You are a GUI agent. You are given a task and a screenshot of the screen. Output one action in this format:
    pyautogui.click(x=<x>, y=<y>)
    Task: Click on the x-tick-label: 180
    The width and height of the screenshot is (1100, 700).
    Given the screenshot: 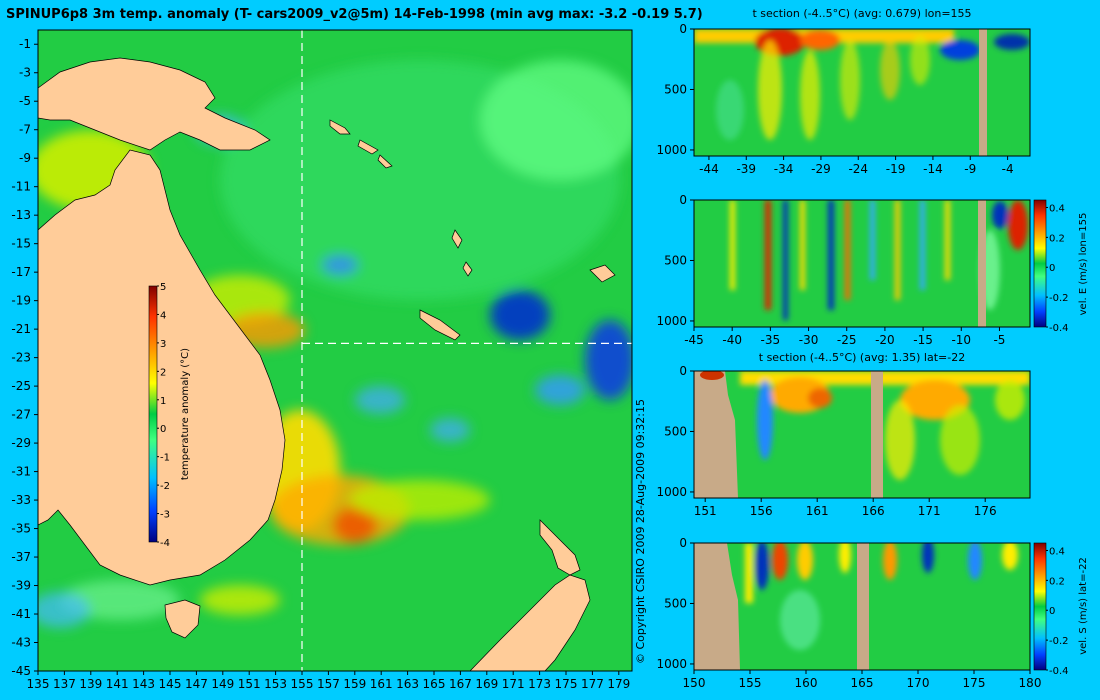 What is the action you would take?
    pyautogui.click(x=1030, y=683)
    